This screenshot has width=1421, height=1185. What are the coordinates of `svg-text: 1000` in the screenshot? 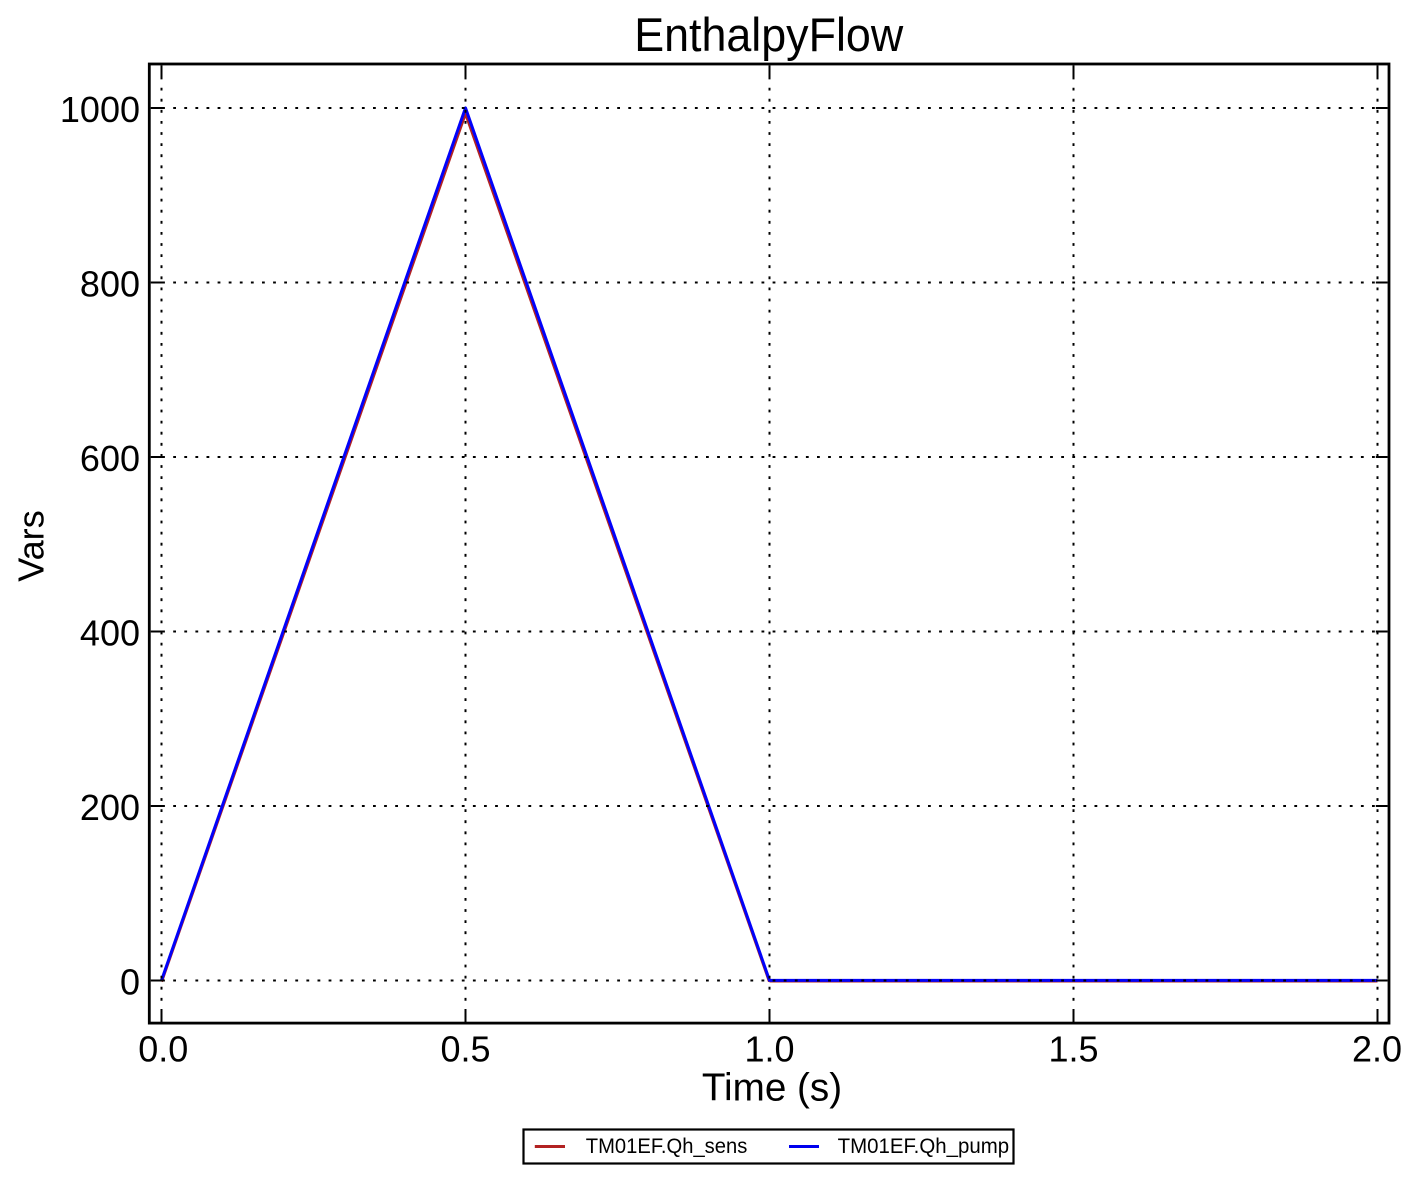 It's located at (100, 109).